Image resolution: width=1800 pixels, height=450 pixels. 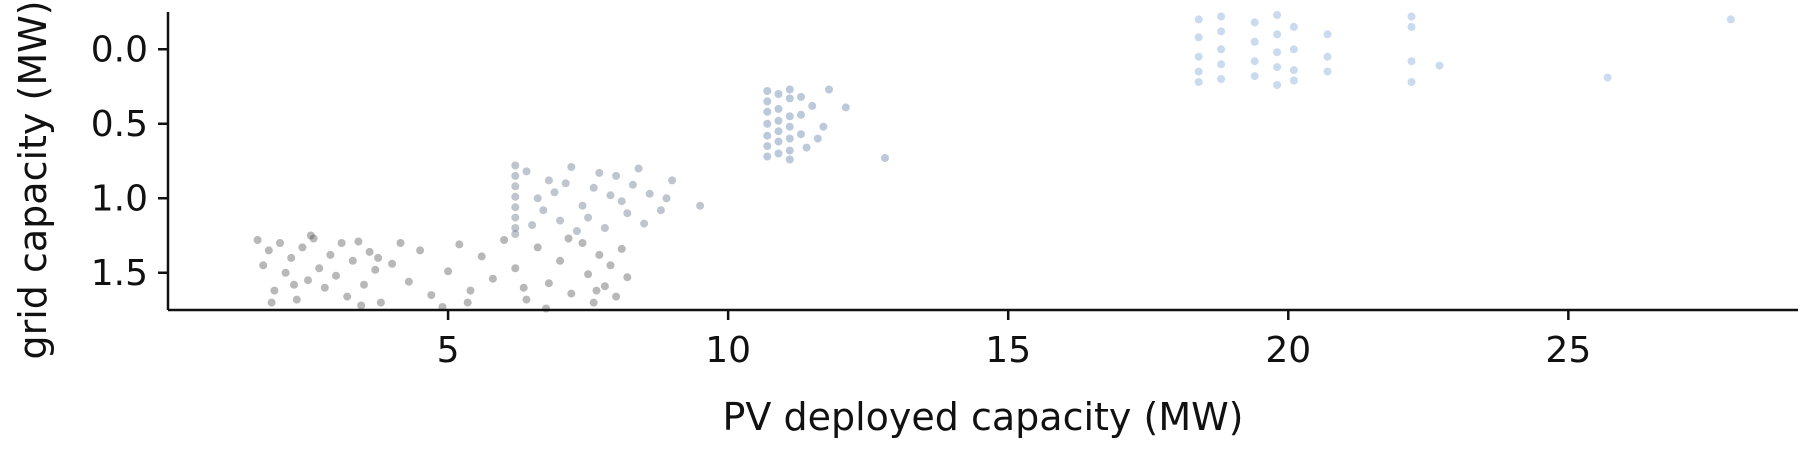 What do you see at coordinates (448, 350) in the screenshot?
I see `x-tick-label: 5` at bounding box center [448, 350].